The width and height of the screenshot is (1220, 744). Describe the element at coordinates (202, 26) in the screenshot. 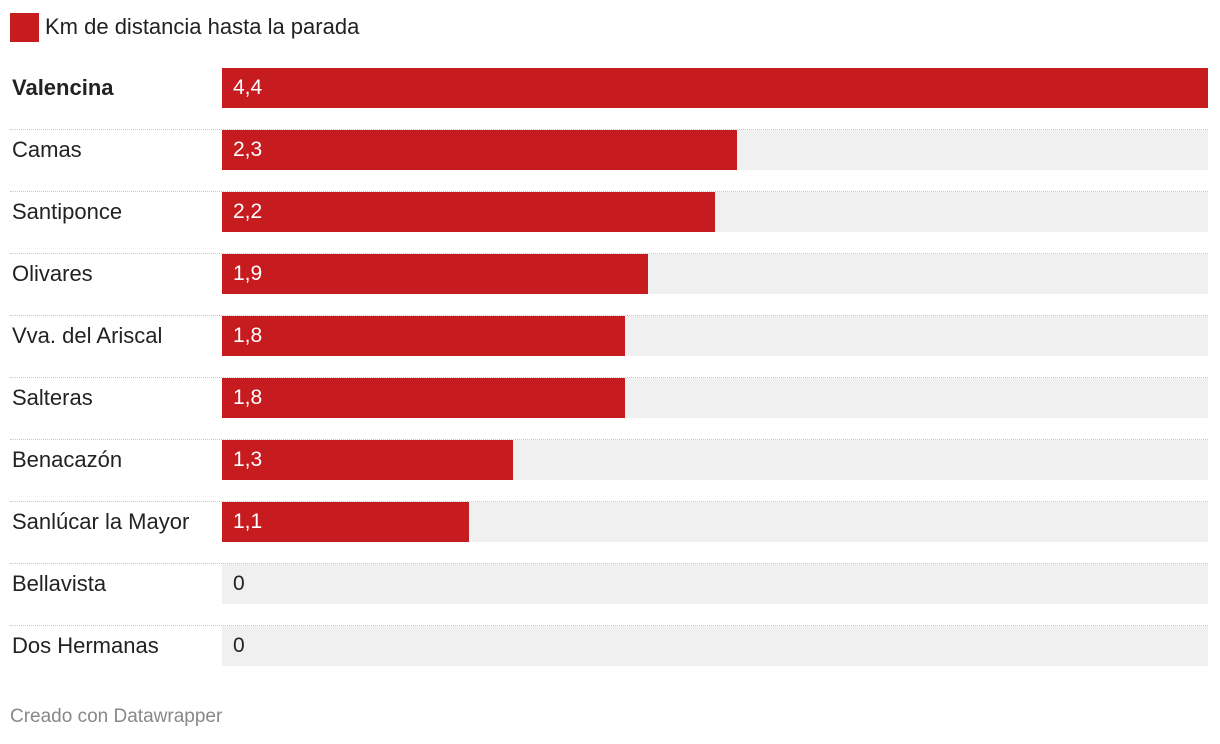

I see `legend-label: Km de distancia hasta la parada` at that location.